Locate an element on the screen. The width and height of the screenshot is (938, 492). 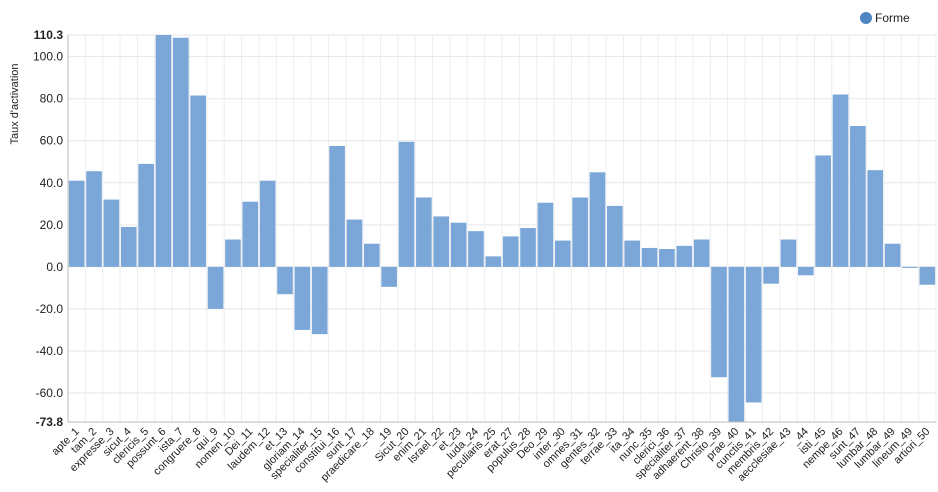
y-tick-label: -20.0 is located at coordinates (50, 309).